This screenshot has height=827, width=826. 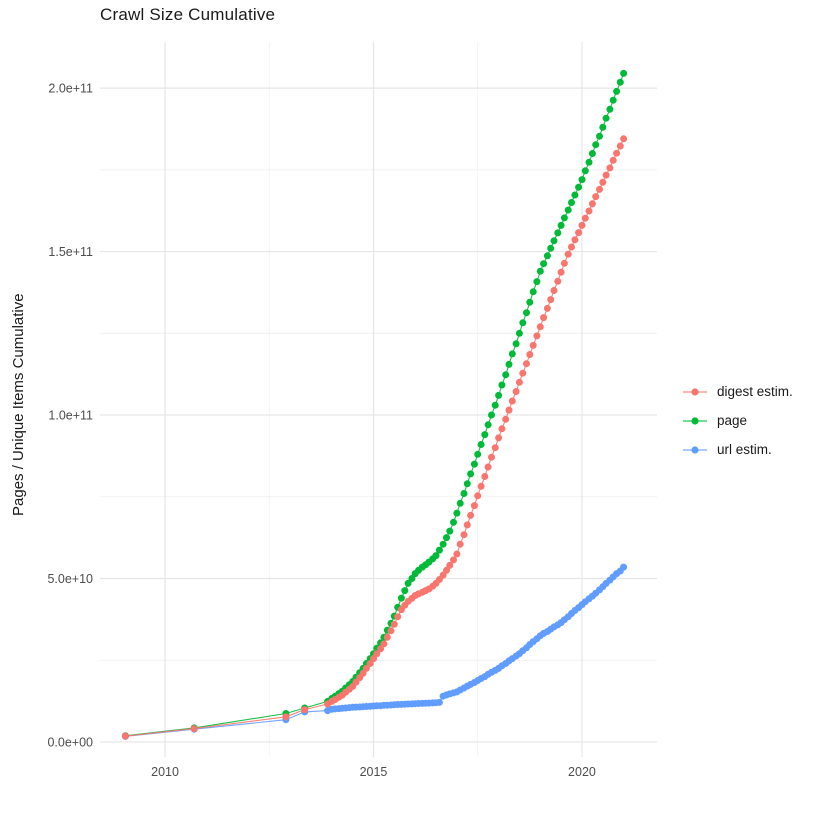 I want to click on x-tick-label: 2015, so click(x=374, y=772).